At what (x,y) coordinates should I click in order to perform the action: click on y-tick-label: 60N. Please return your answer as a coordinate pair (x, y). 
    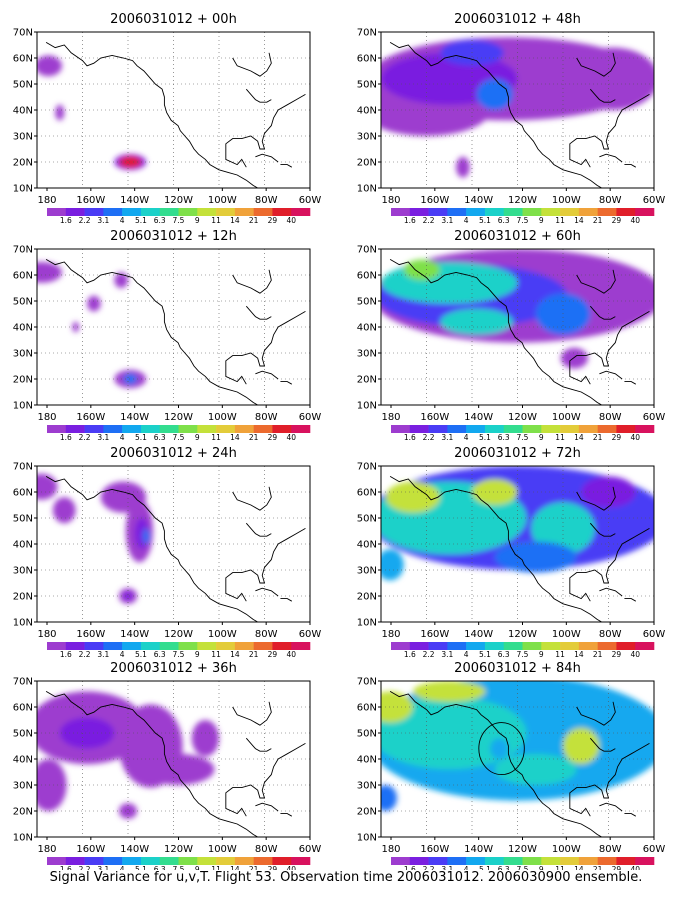
    Looking at the image, I should click on (367, 276).